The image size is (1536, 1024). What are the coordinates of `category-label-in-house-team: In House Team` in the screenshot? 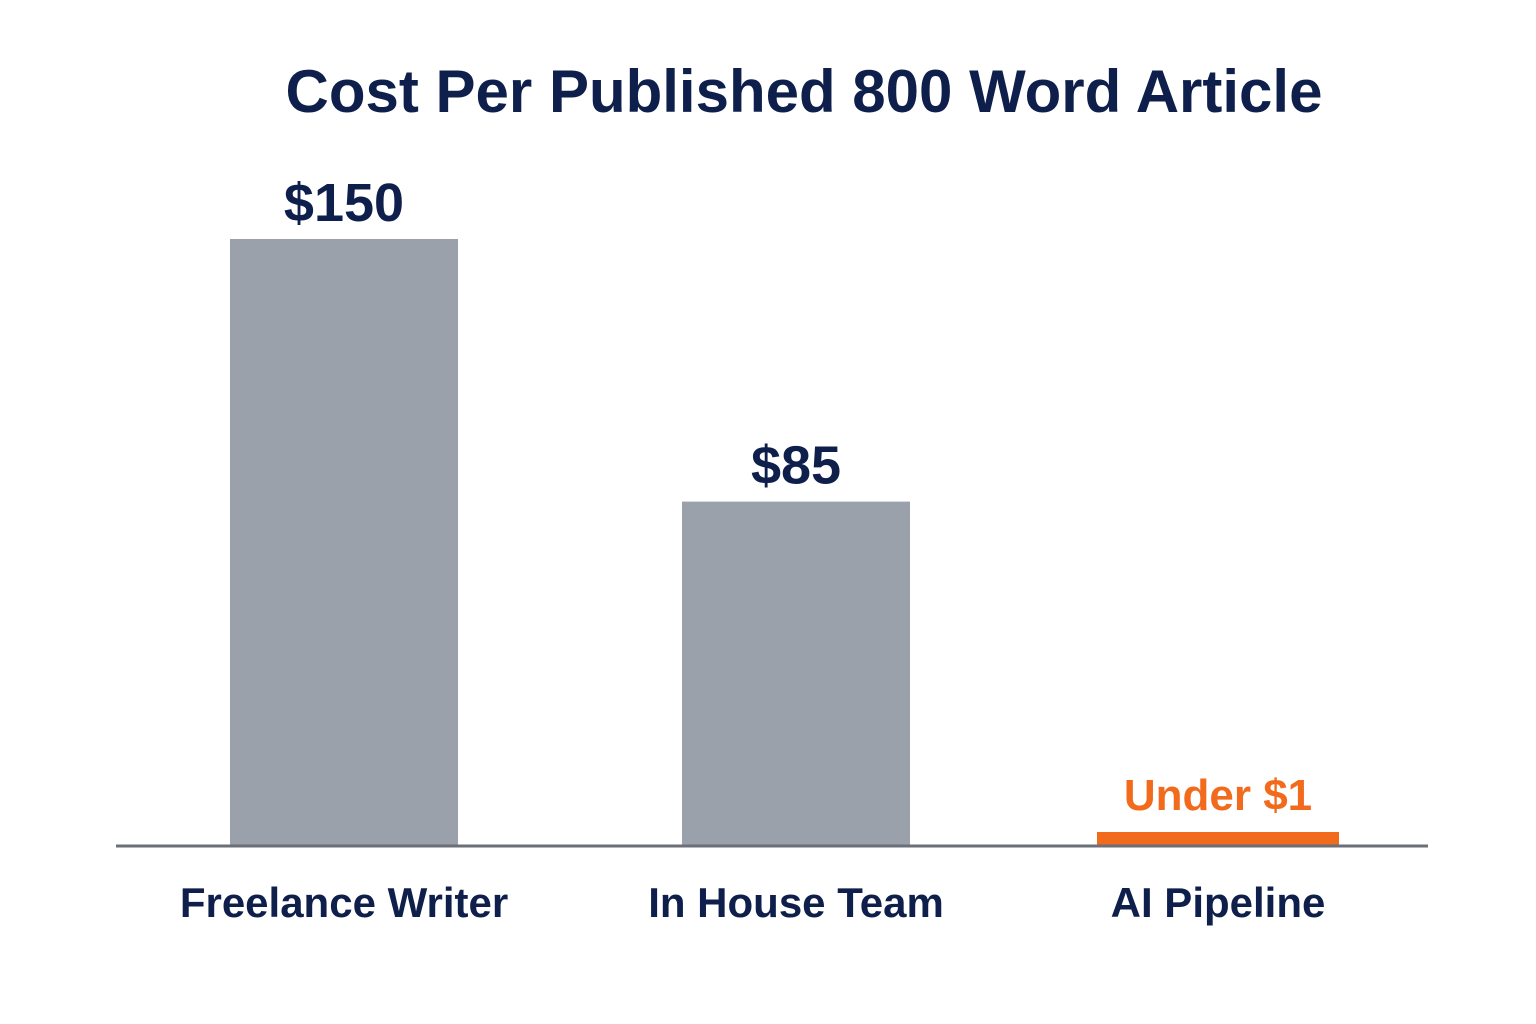 It's located at (796, 902).